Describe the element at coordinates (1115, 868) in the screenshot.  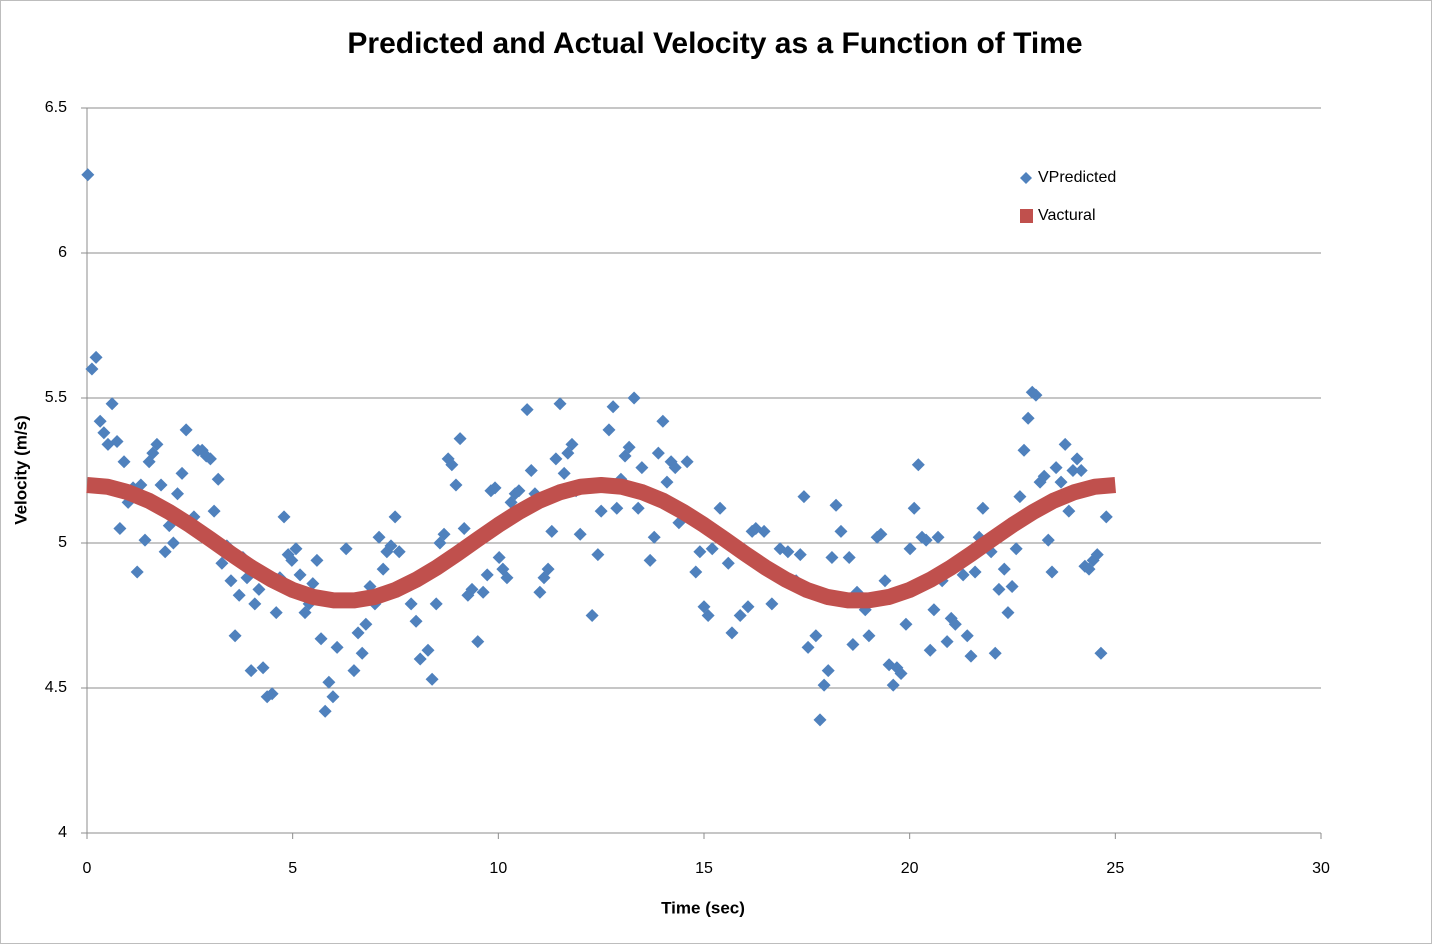
I see `x-tick-label: 25` at that location.